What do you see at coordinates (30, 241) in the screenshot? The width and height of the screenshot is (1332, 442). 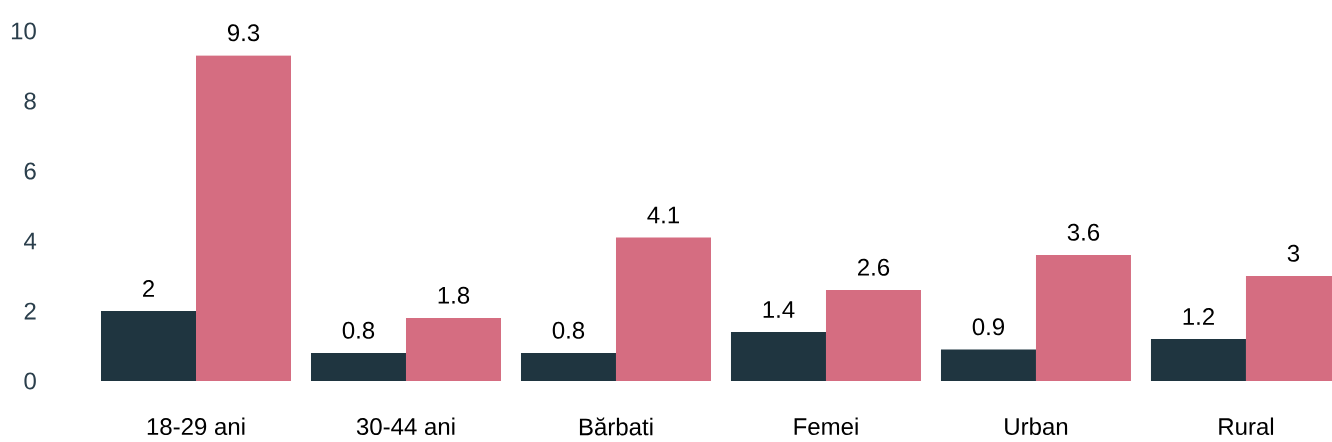 I see `y-tick-label: 4` at bounding box center [30, 241].